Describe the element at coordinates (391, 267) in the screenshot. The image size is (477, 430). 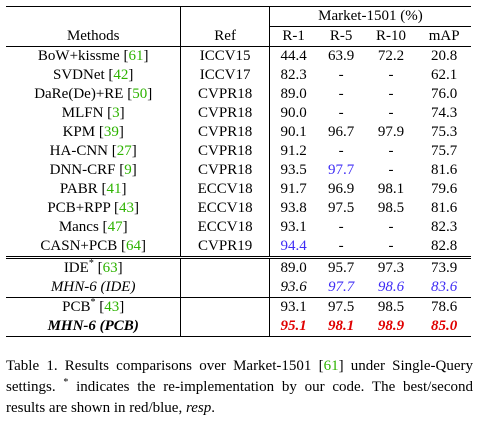
I see `r10-cell: 97.3` at that location.